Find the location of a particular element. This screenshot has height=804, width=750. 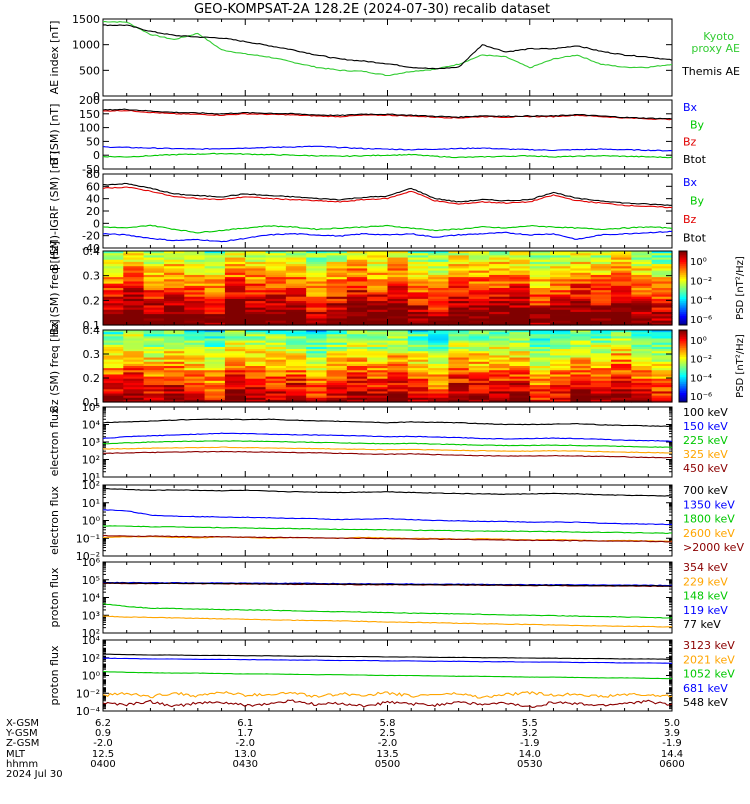

ytick-label: 10⁻² is located at coordinates (88, 556).